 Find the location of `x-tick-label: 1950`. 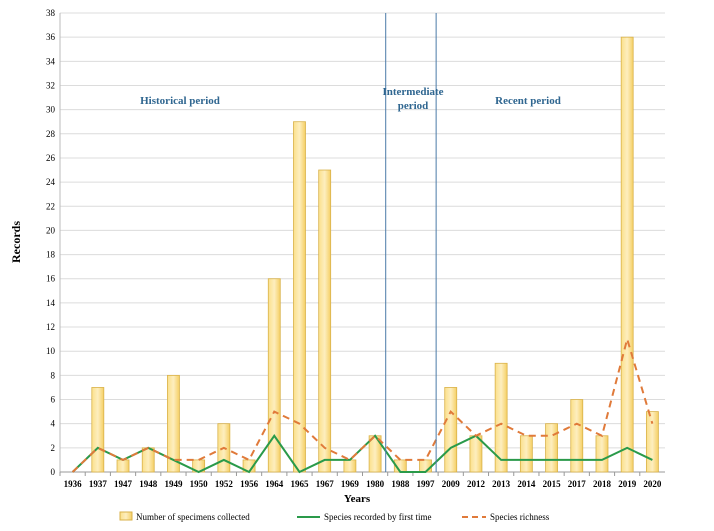

x-tick-label: 1950 is located at coordinates (199, 484).